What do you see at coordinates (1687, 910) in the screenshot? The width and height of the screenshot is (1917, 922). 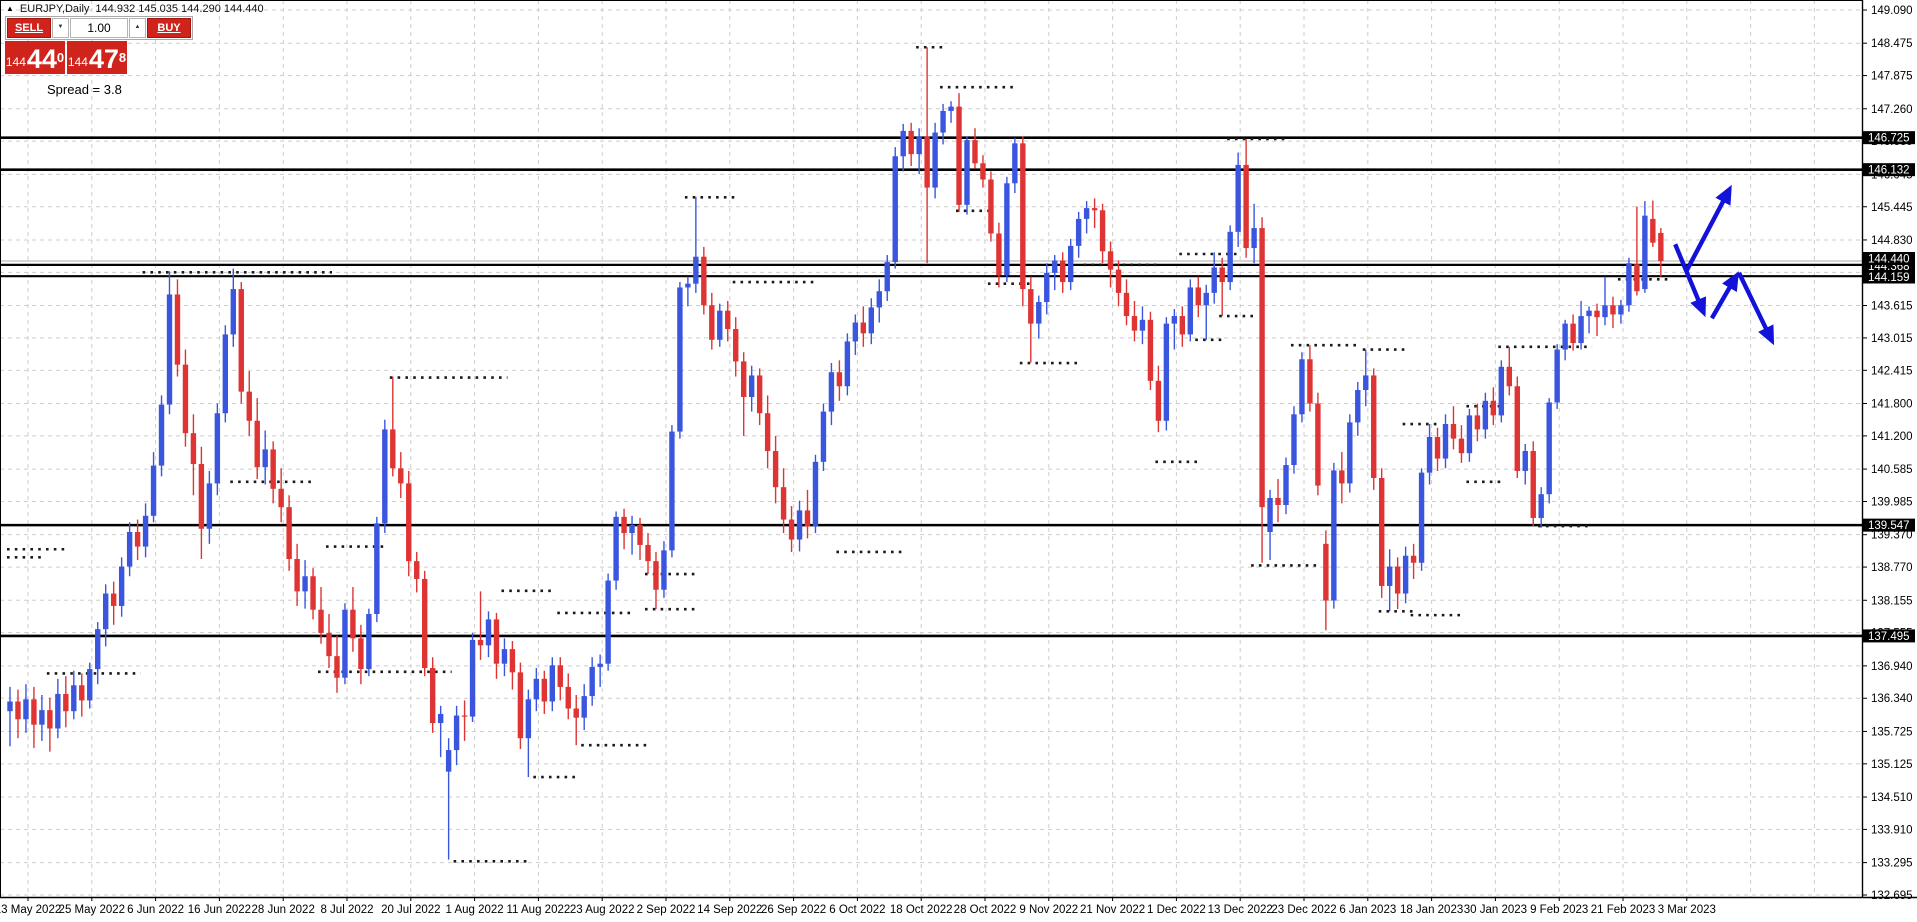 I see `svg-text: 3 Mar 2023` at bounding box center [1687, 910].